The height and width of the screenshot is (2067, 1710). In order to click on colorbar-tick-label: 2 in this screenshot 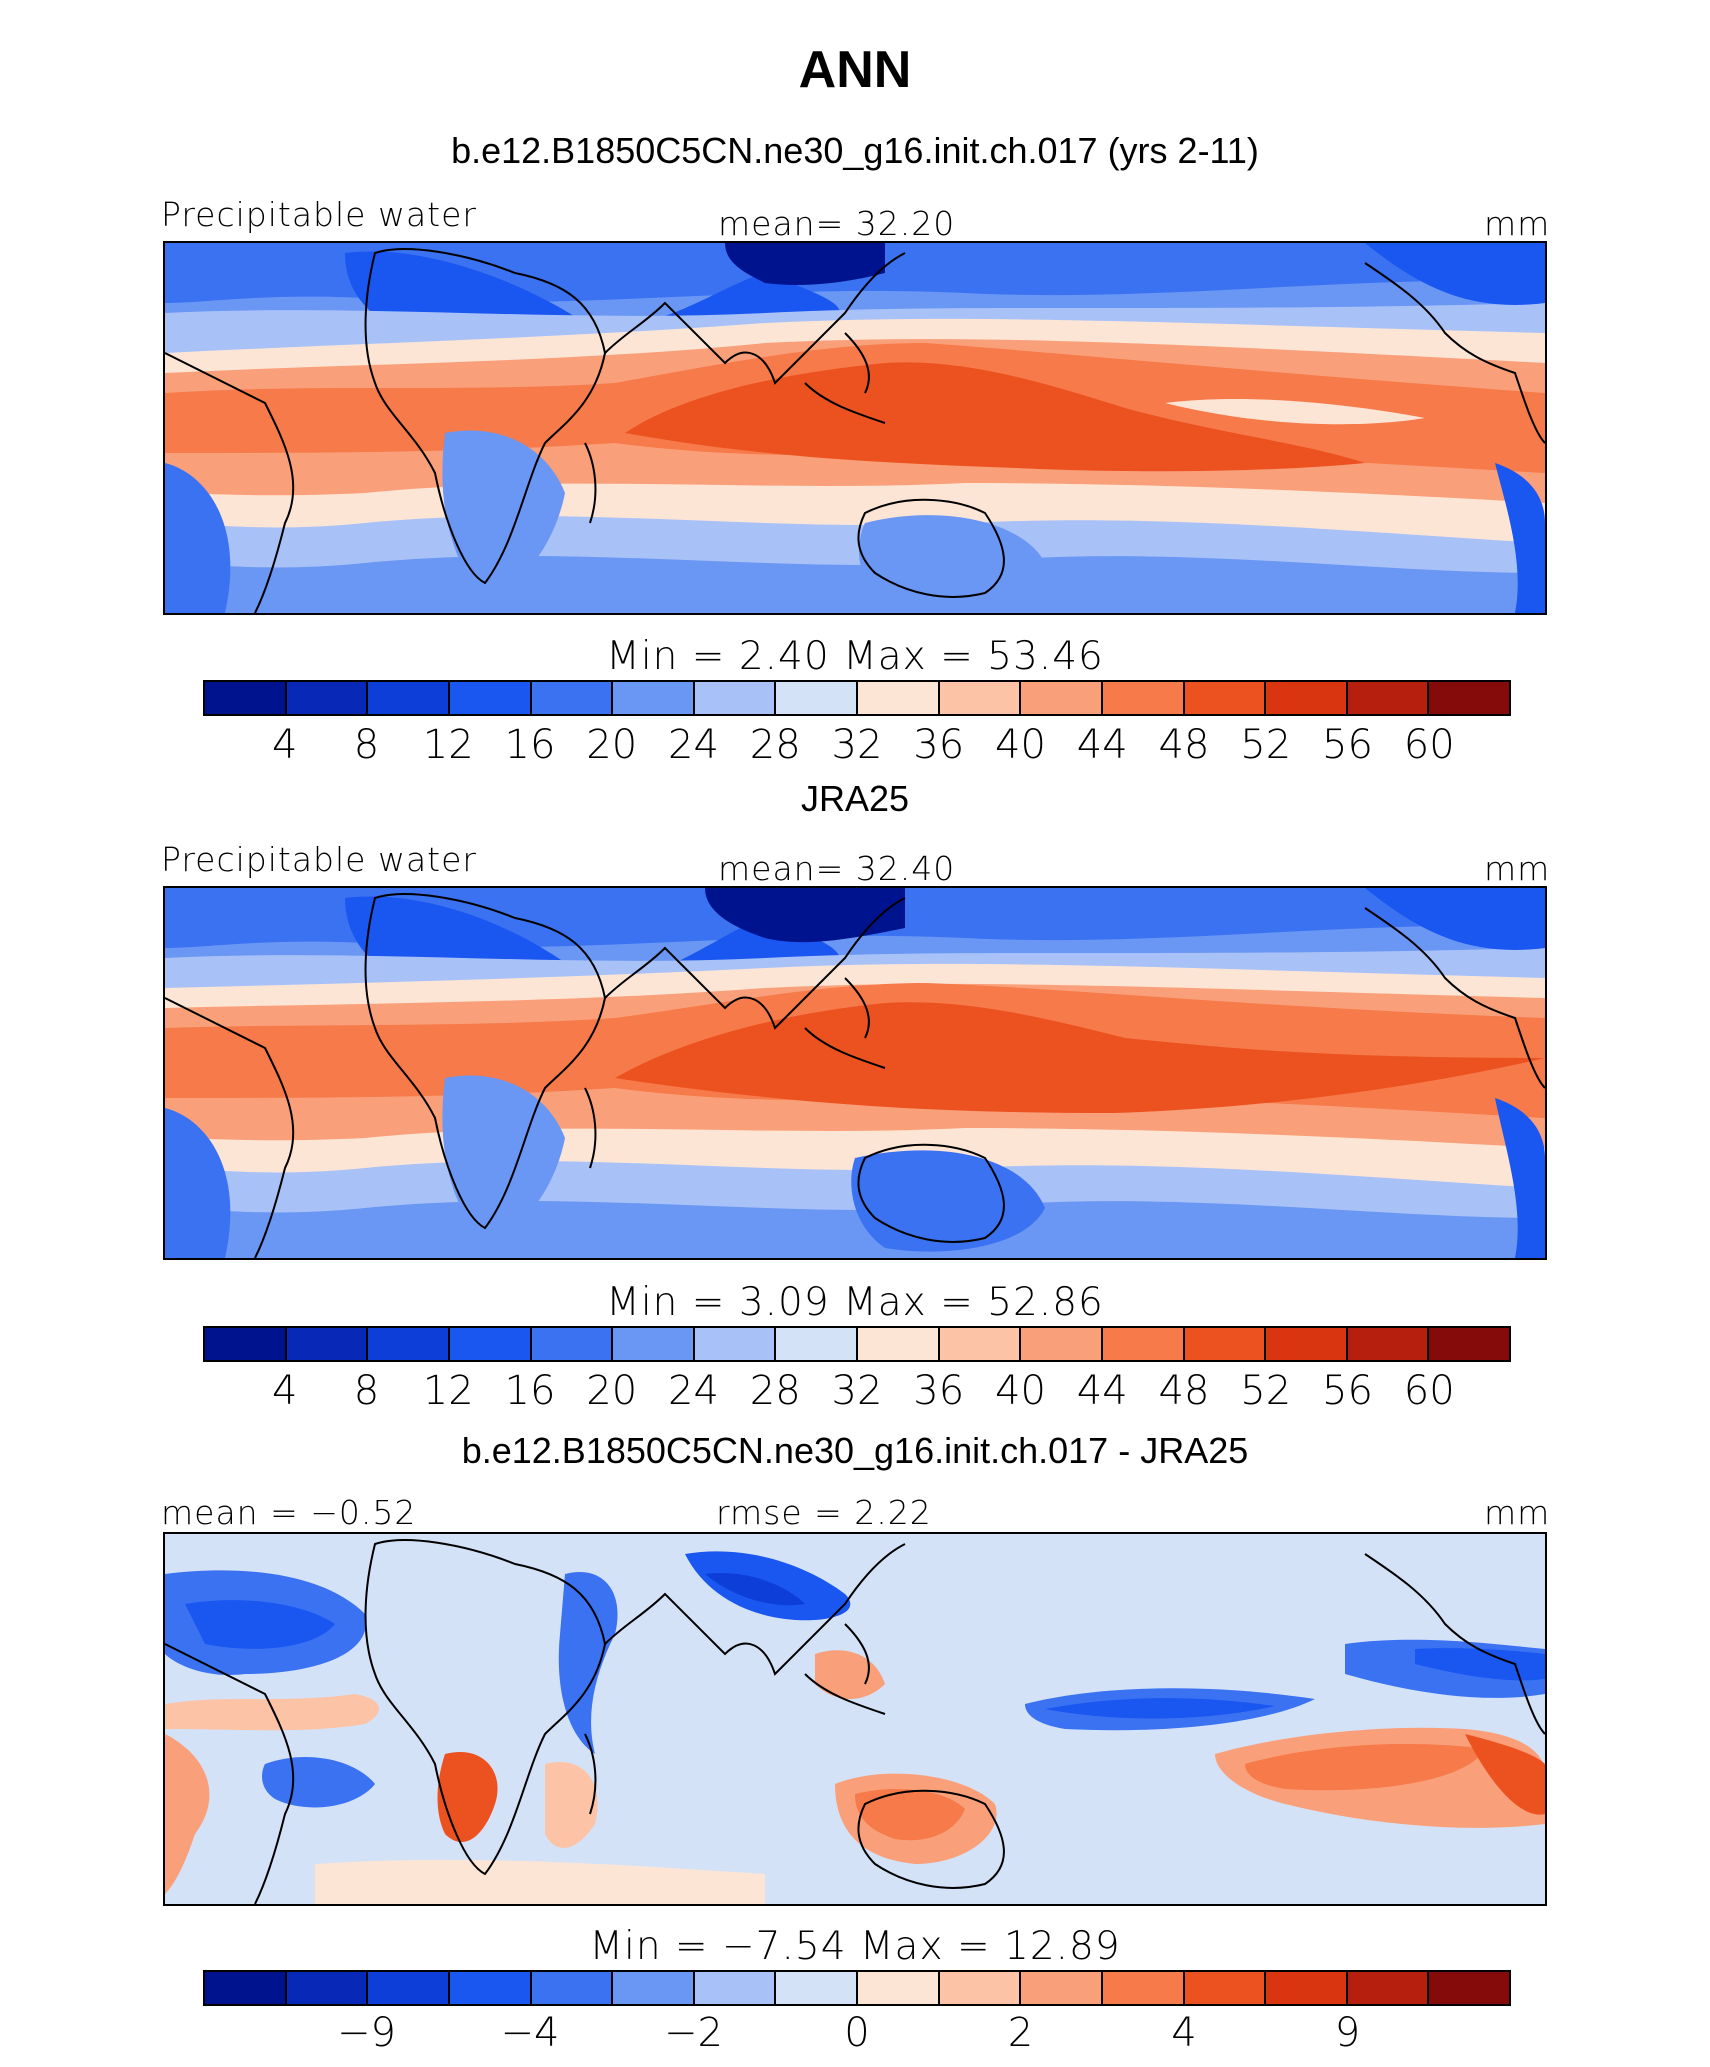, I will do `click(1020, 2033)`.